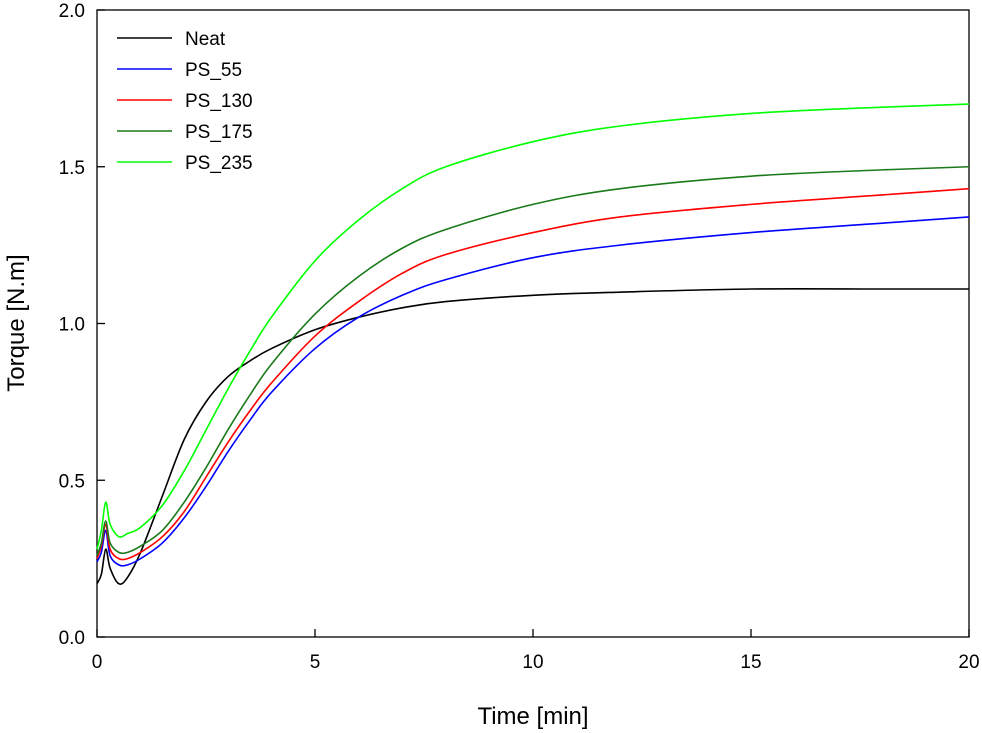 The image size is (982, 733). Describe the element at coordinates (97, 662) in the screenshot. I see `x-tick-label: 0` at that location.